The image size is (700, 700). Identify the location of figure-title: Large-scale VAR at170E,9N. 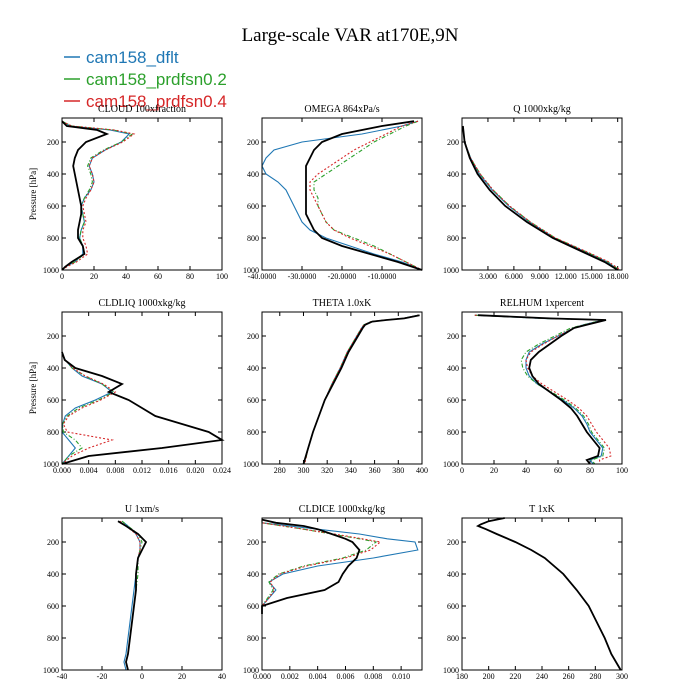
(350, 35).